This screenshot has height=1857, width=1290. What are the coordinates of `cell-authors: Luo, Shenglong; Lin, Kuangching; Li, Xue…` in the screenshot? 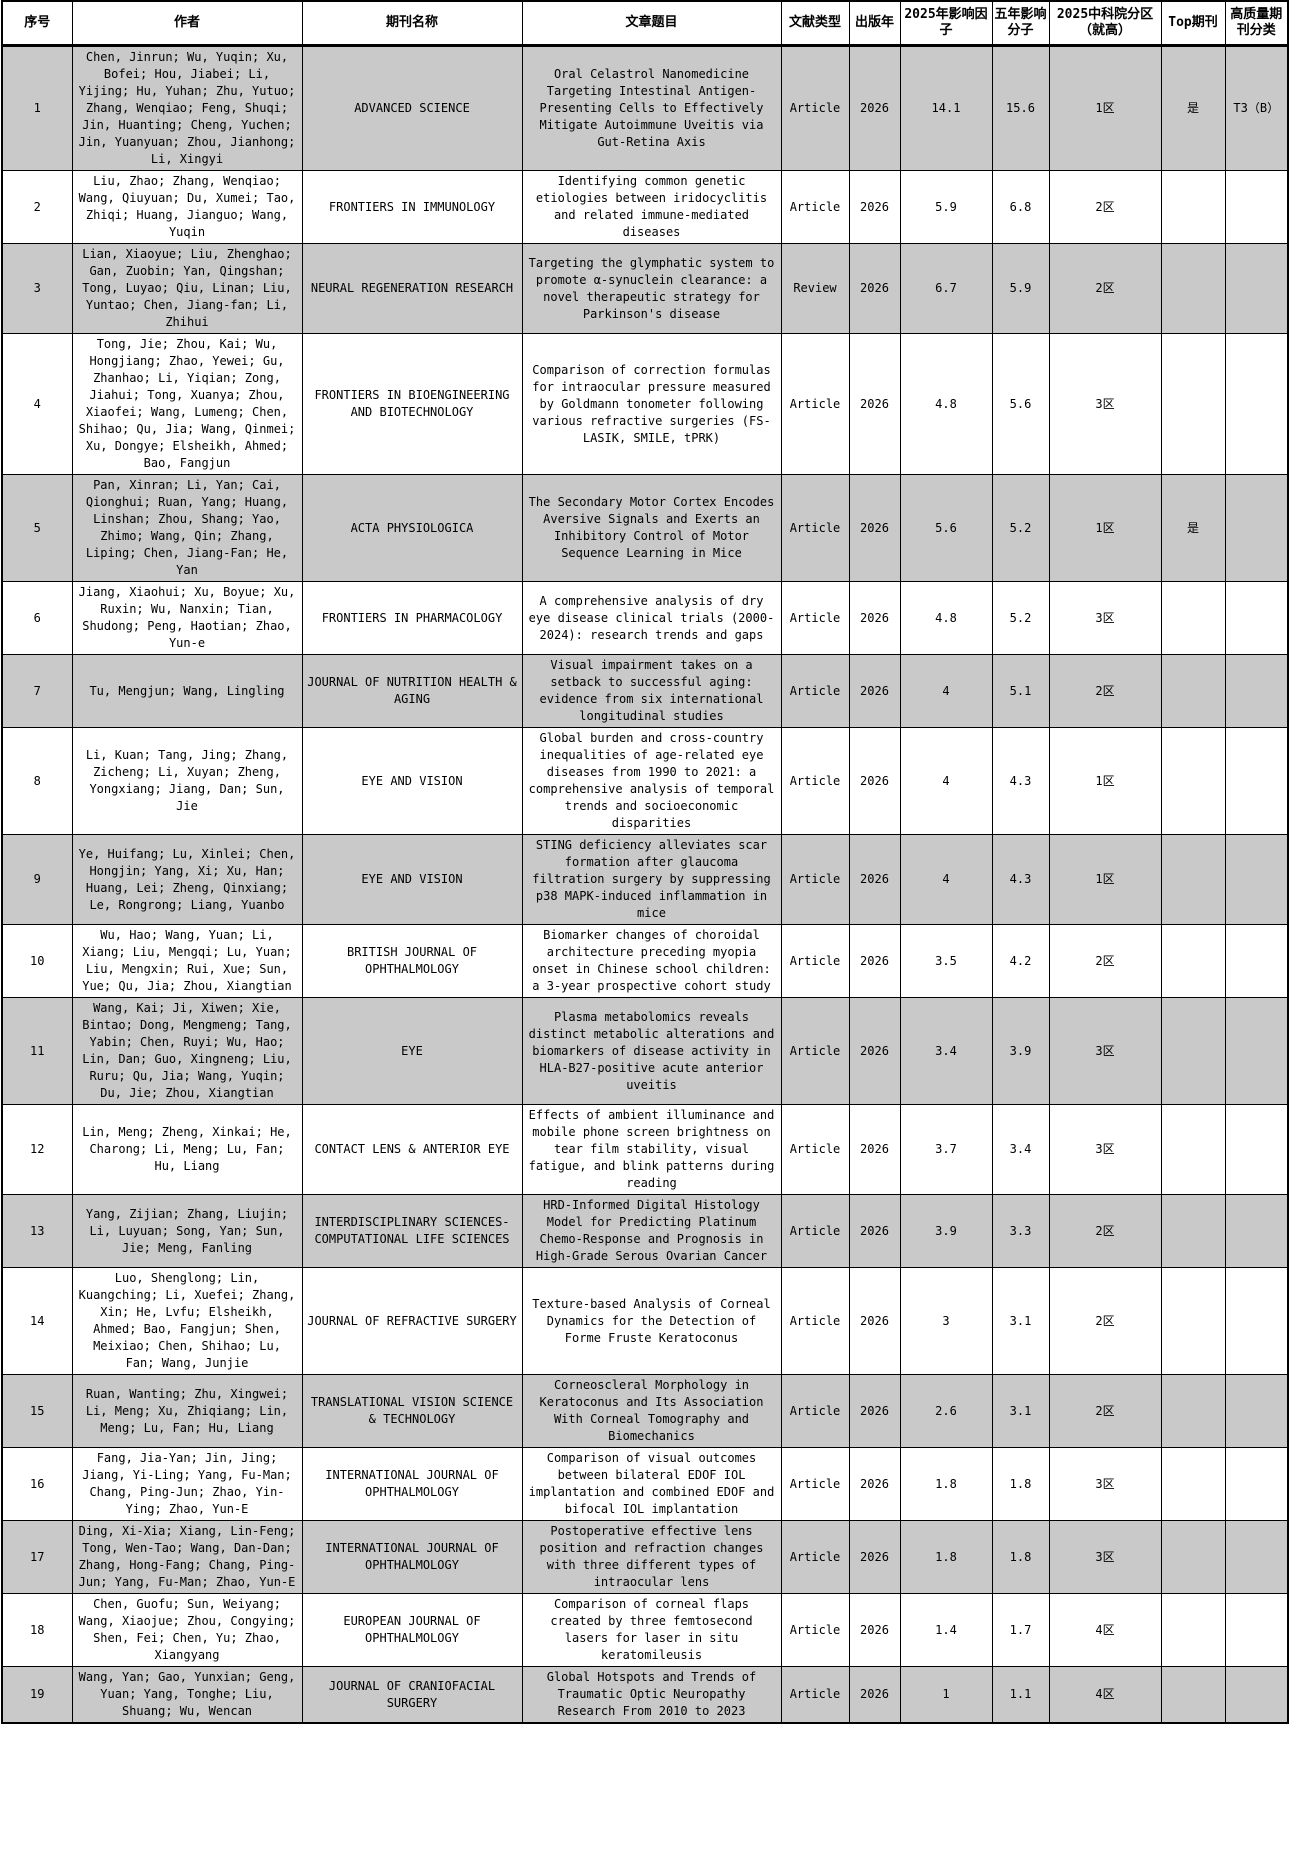 It's located at (187, 1321).